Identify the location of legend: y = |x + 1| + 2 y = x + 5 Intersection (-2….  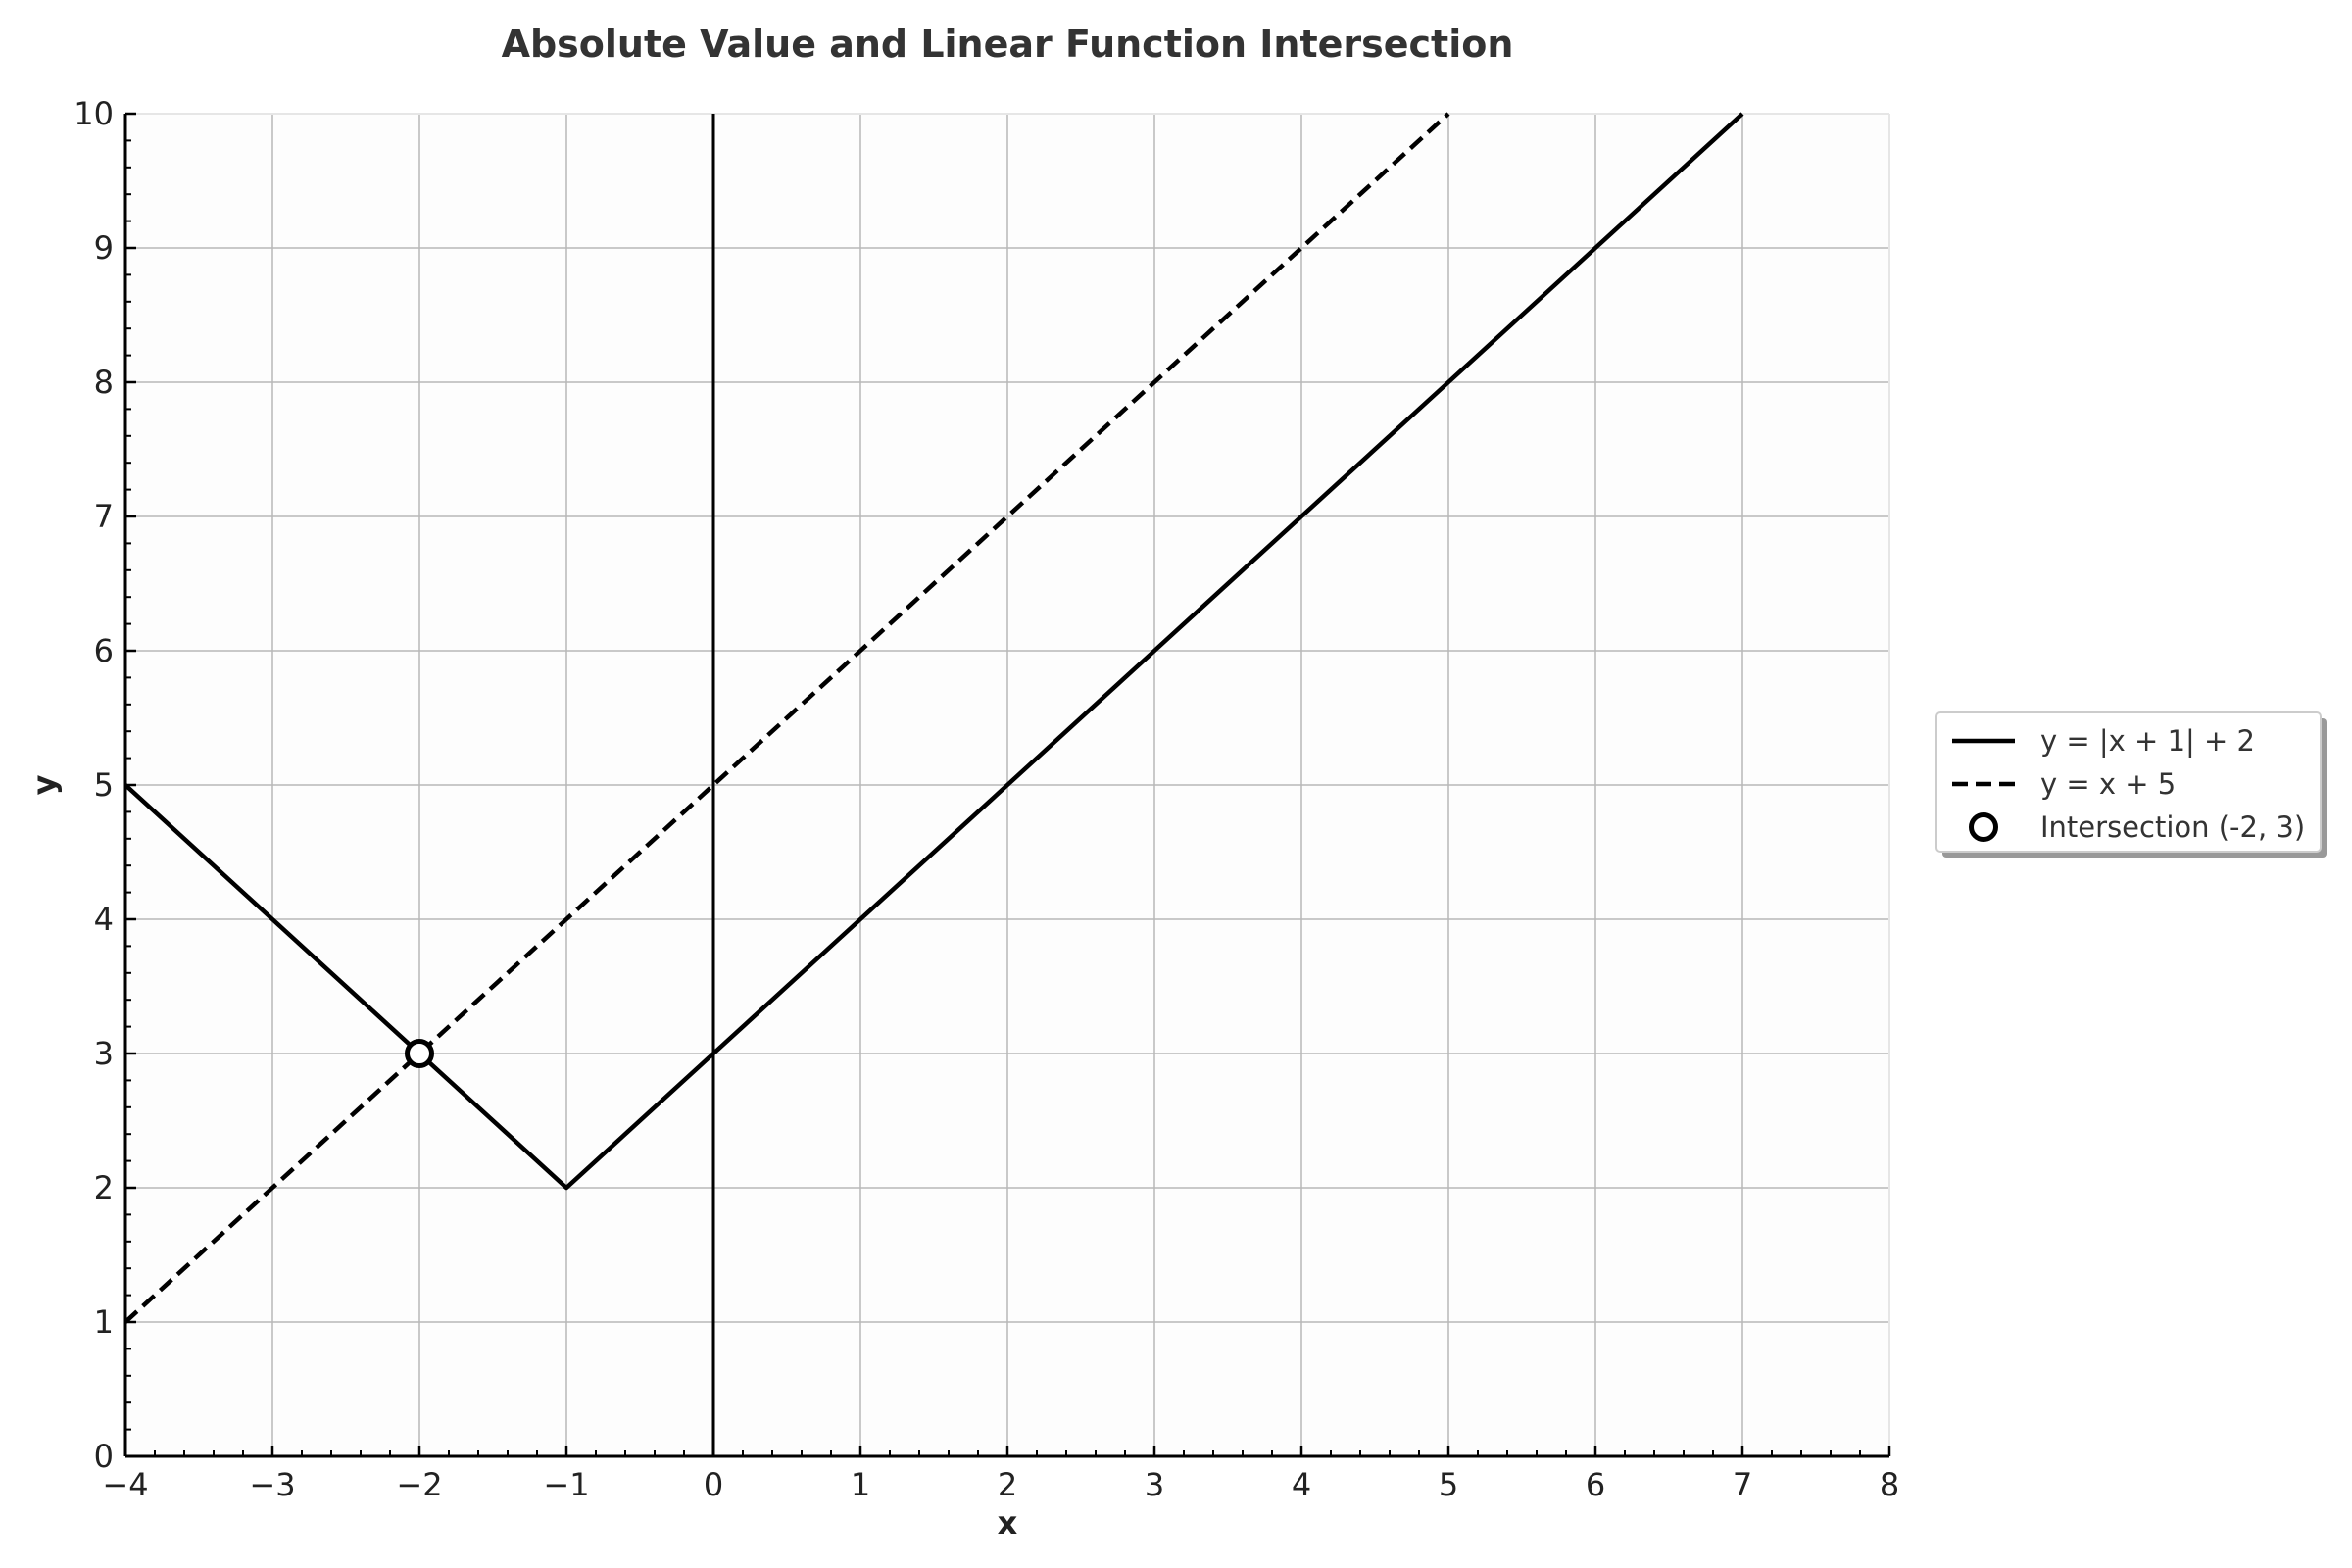
(2131, 784).